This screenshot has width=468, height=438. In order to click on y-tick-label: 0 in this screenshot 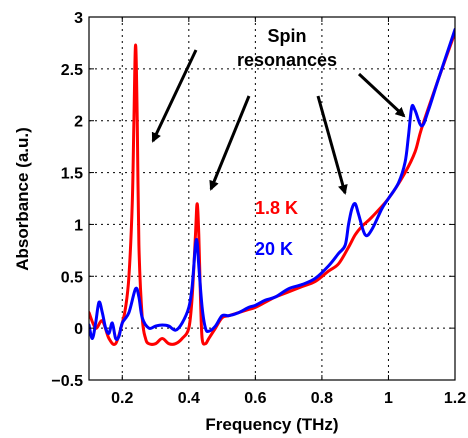, I will do `click(78, 329)`.